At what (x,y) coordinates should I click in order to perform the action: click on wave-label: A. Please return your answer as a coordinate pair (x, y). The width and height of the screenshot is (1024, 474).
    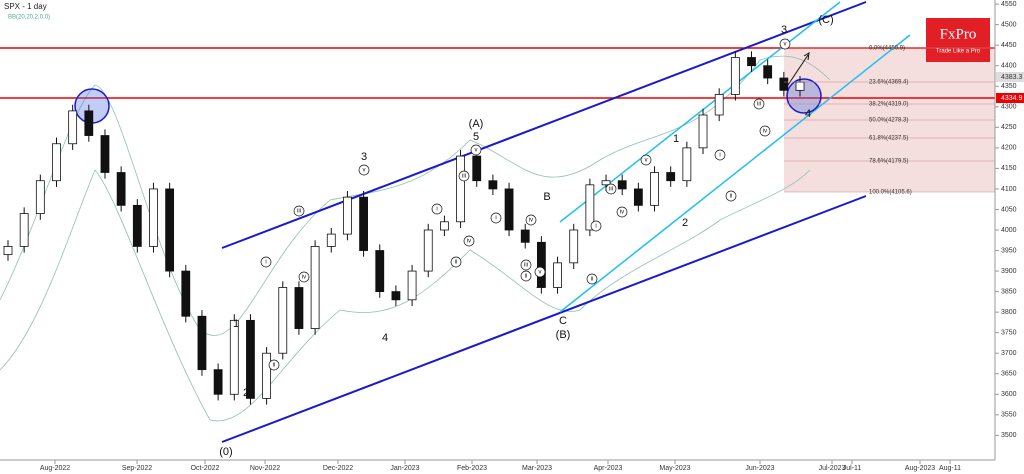
    Looking at the image, I should click on (540, 285).